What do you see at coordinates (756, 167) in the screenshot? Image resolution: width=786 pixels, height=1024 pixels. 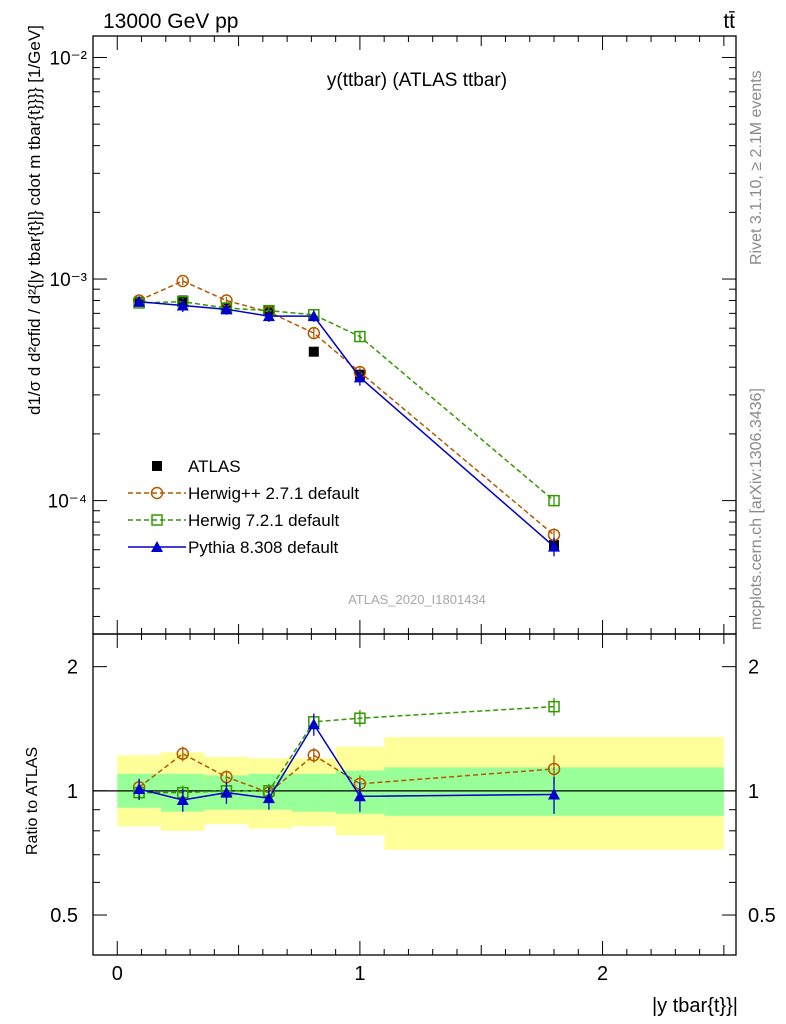 I see `rivet-version-label: Rivet 3.1.10, ≥ 2.1M events` at bounding box center [756, 167].